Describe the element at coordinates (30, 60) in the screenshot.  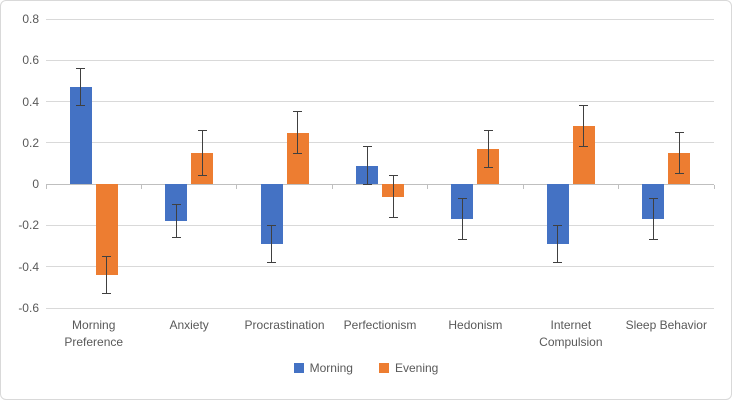
I see `y-tick-label: 0.6` at that location.